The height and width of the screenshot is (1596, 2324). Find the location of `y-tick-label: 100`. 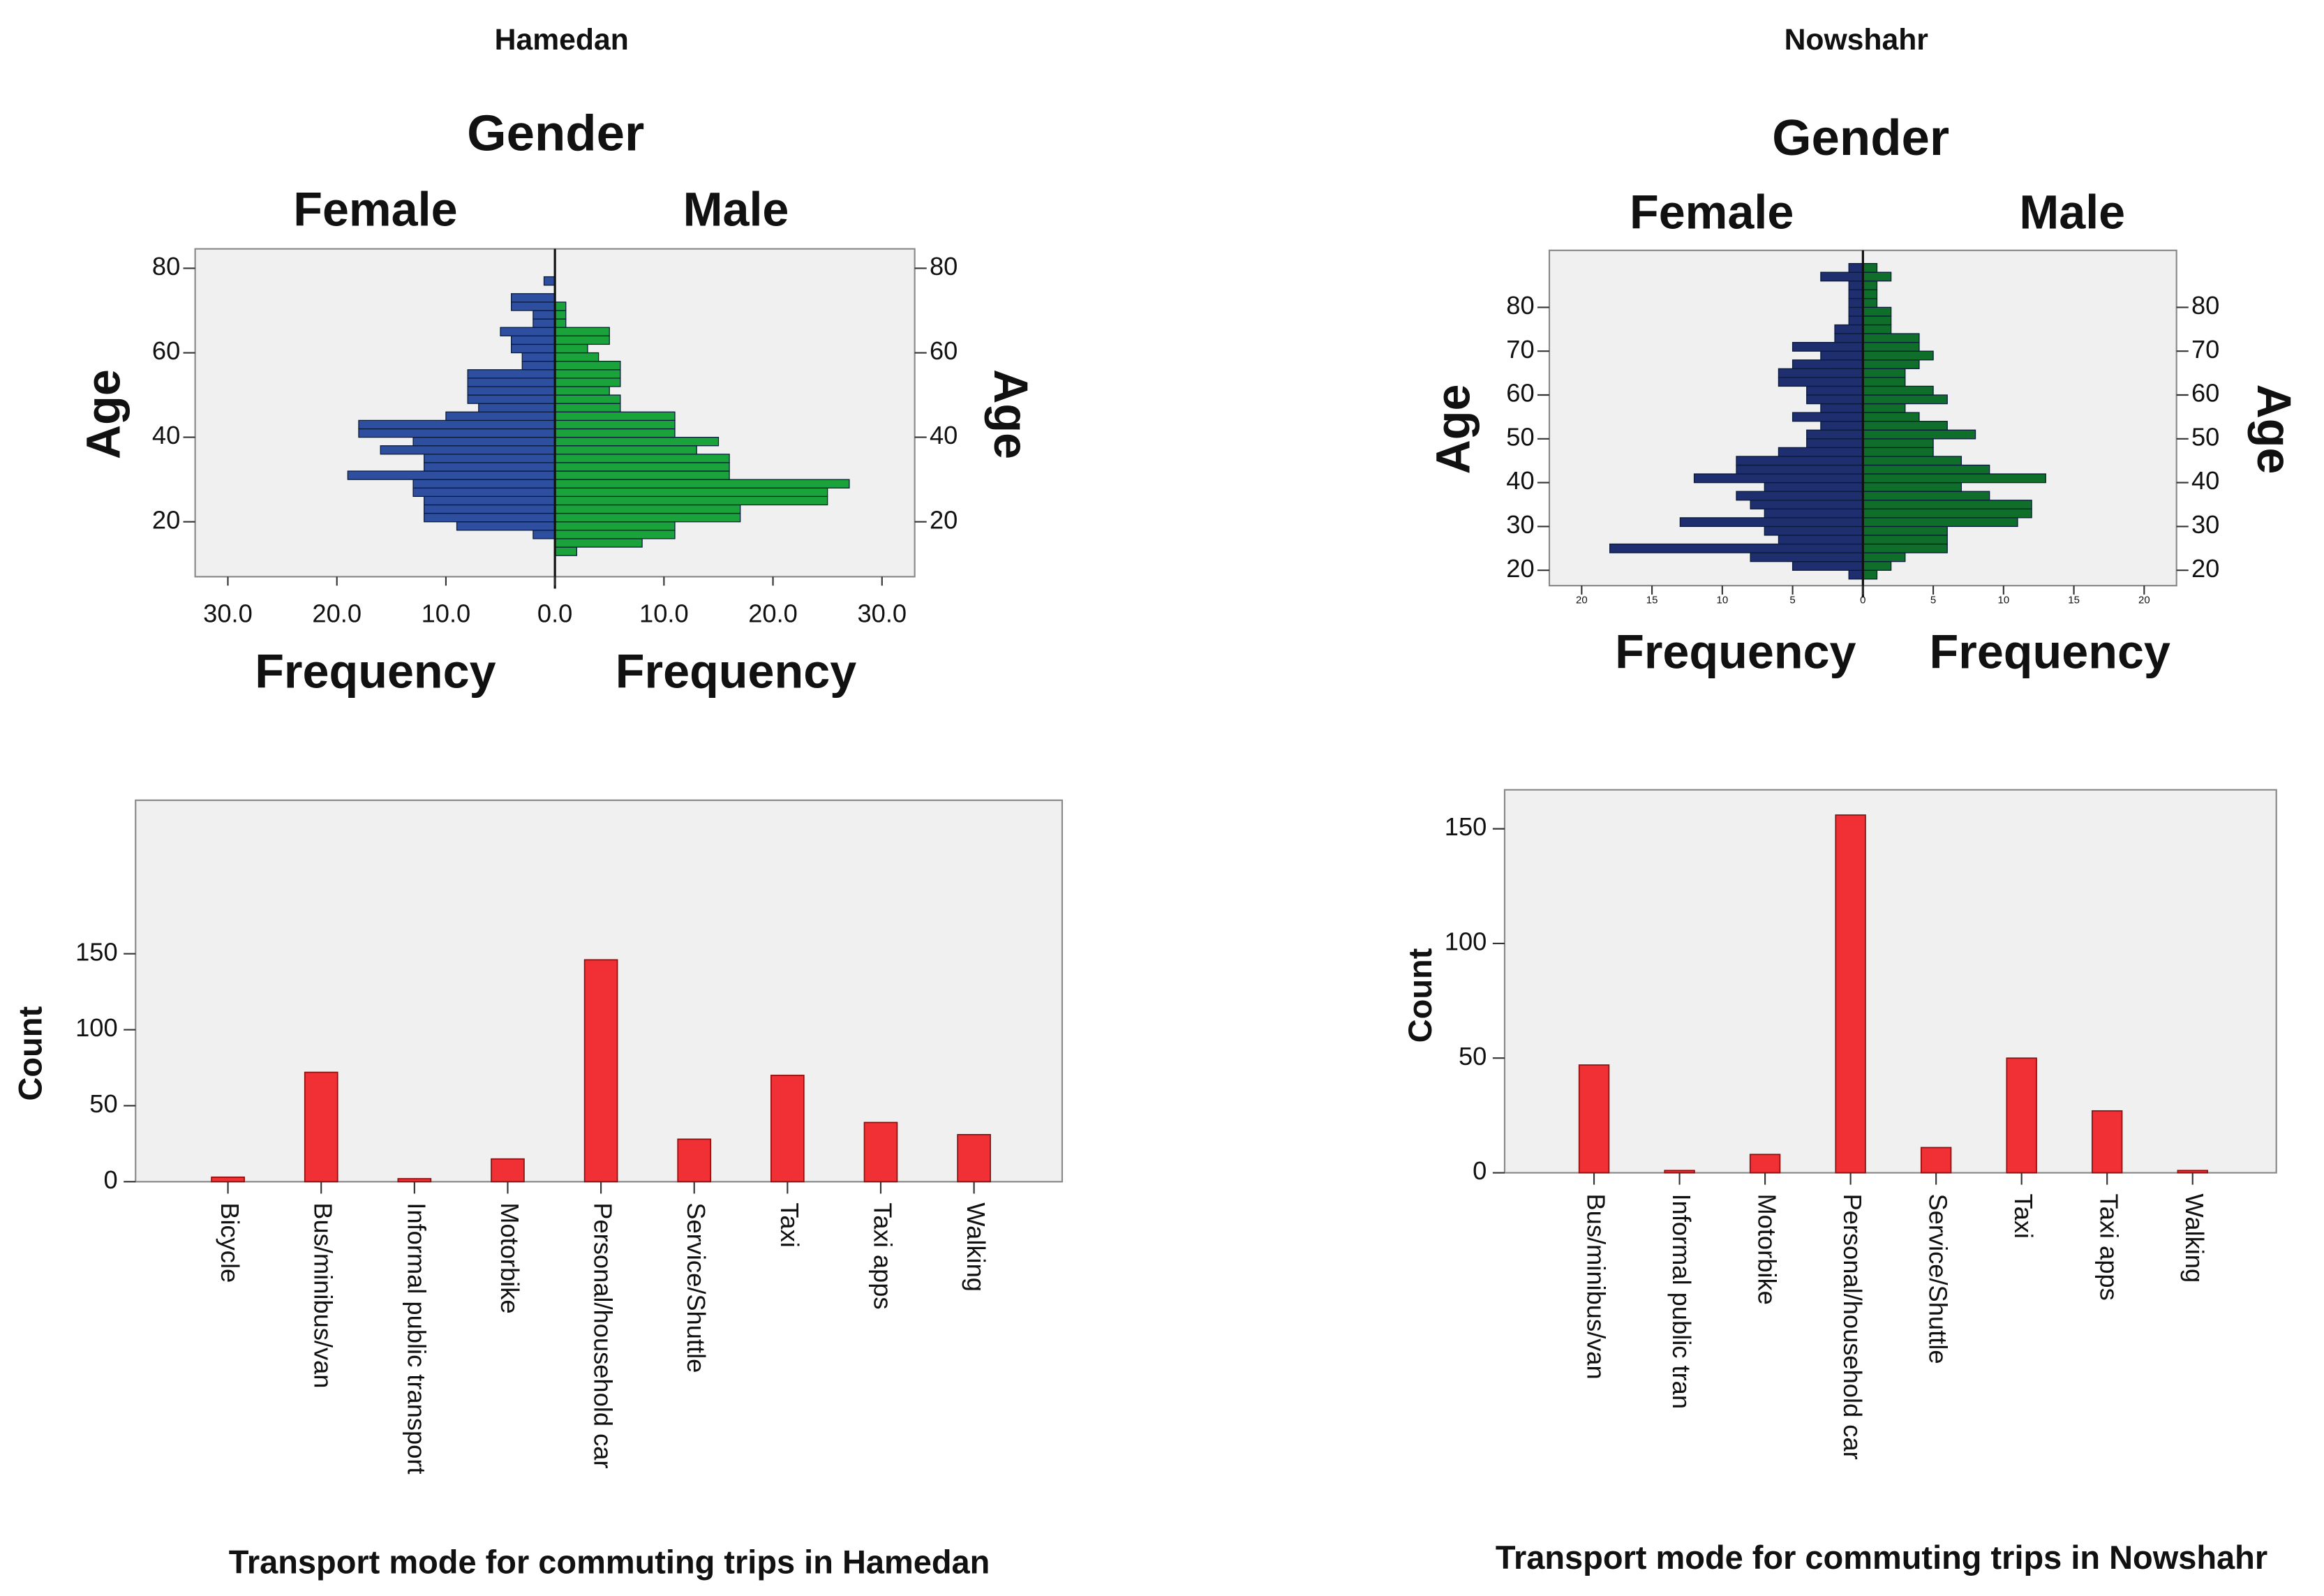

y-tick-label: 100 is located at coordinates (1466, 941).